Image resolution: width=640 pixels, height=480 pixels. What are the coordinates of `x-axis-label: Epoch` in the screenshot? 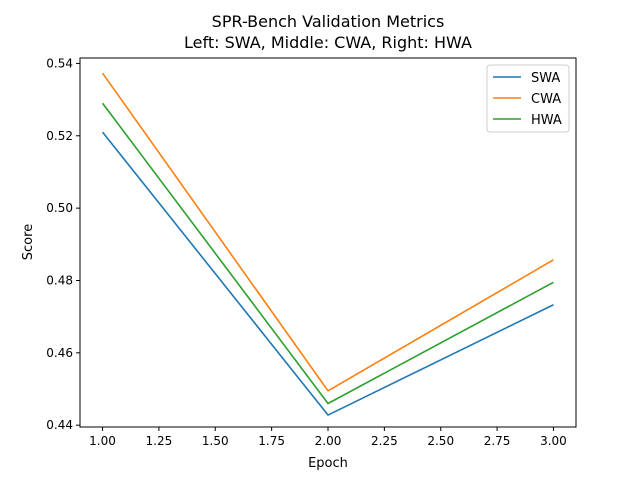 It's located at (328, 463).